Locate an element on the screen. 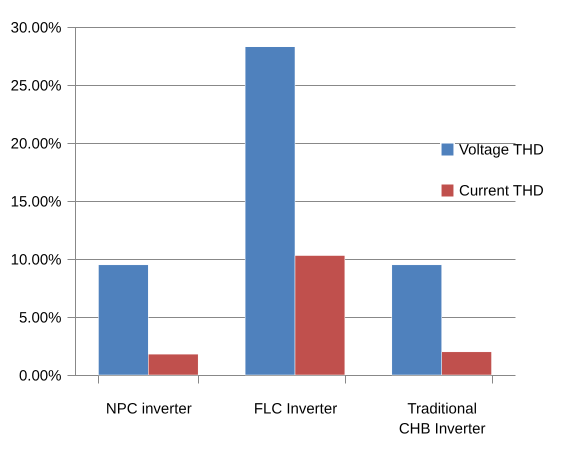 This screenshot has width=570, height=467. y-tick-label: 25.00% is located at coordinates (36, 86).